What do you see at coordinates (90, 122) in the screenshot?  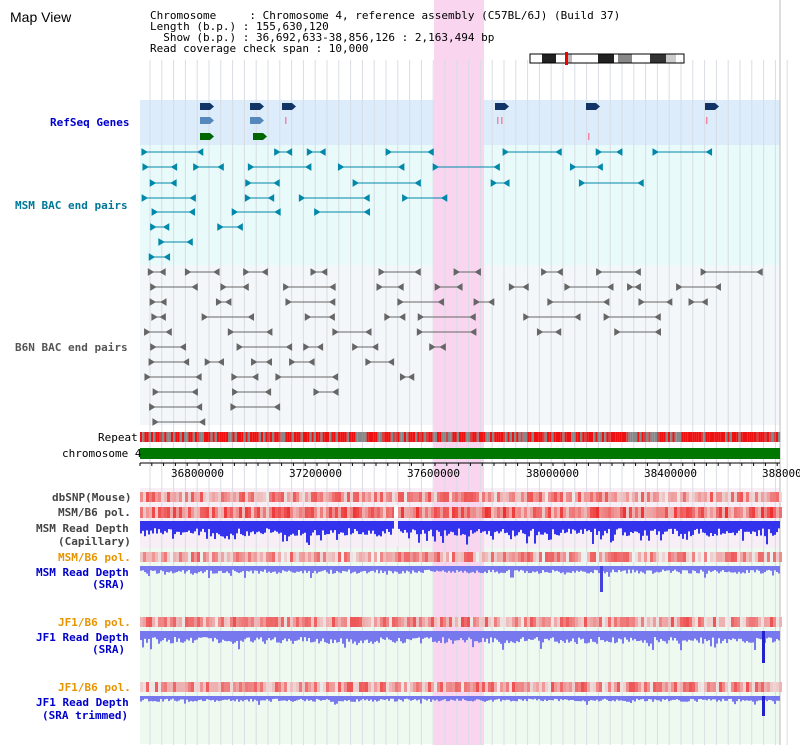 I see `track-label-refseq: RefSeq Genes` at bounding box center [90, 122].